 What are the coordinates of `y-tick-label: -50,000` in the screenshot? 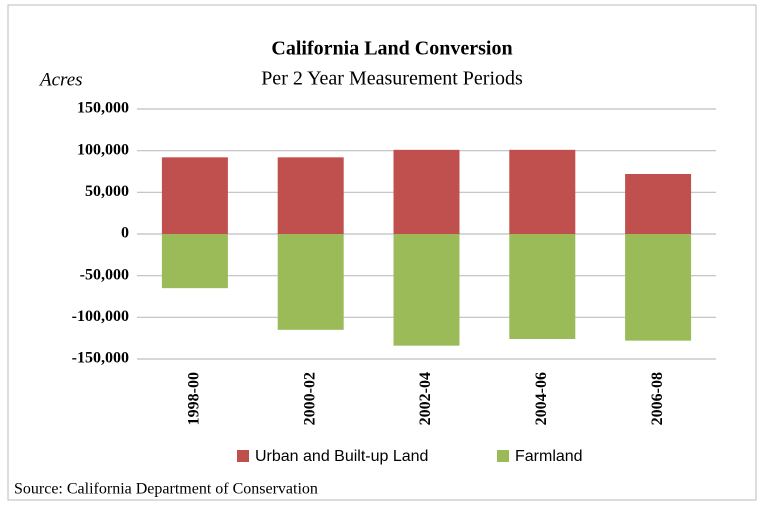 It's located at (104, 274).